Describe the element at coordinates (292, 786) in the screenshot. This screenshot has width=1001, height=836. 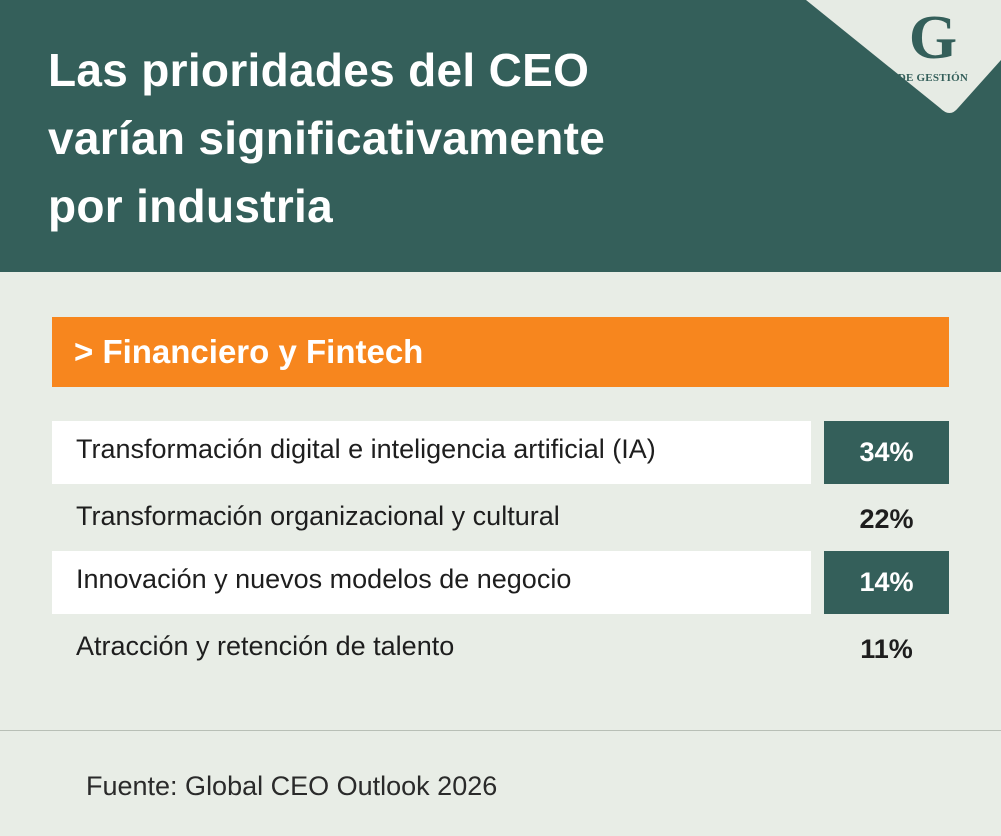
I see `source-note: Fuente: Global CEO Outlook 2026` at that location.